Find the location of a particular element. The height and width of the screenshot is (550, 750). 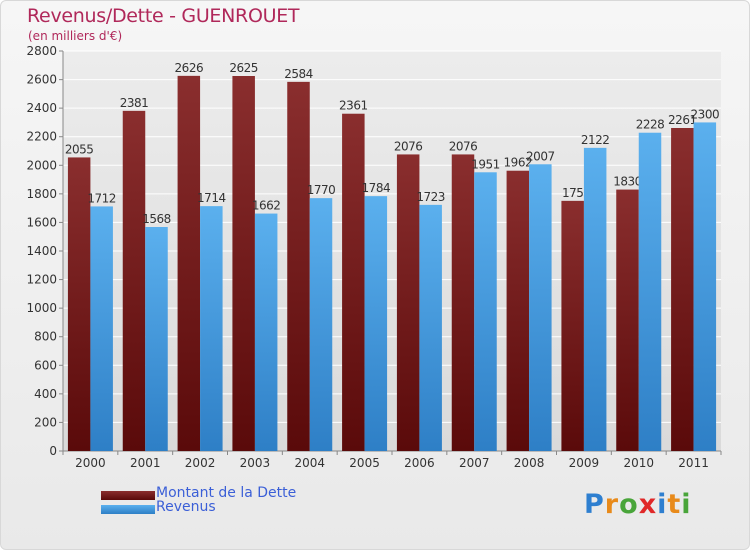

x-tick-label: 2010 is located at coordinates (638, 463).